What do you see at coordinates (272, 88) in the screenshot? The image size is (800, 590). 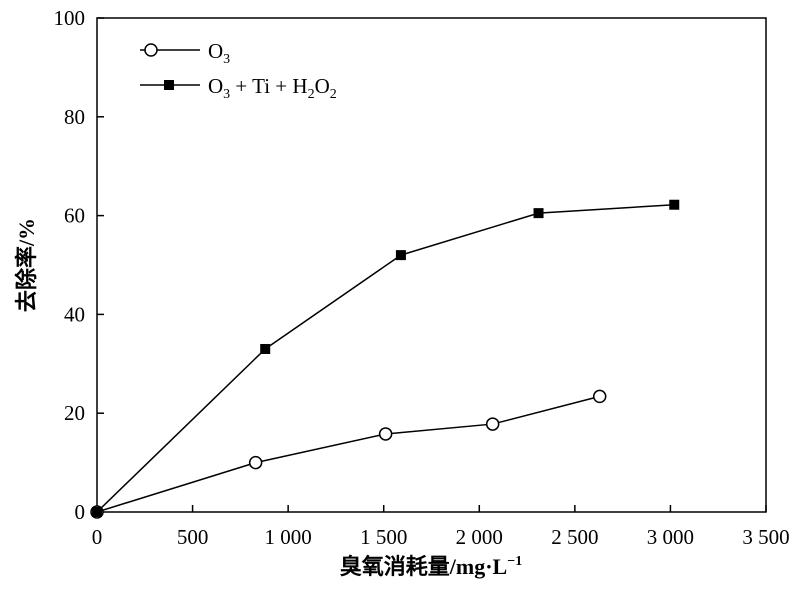 I see `legend-label-o3-ti-h2o2: O3 + Ti + H2O2` at bounding box center [272, 88].